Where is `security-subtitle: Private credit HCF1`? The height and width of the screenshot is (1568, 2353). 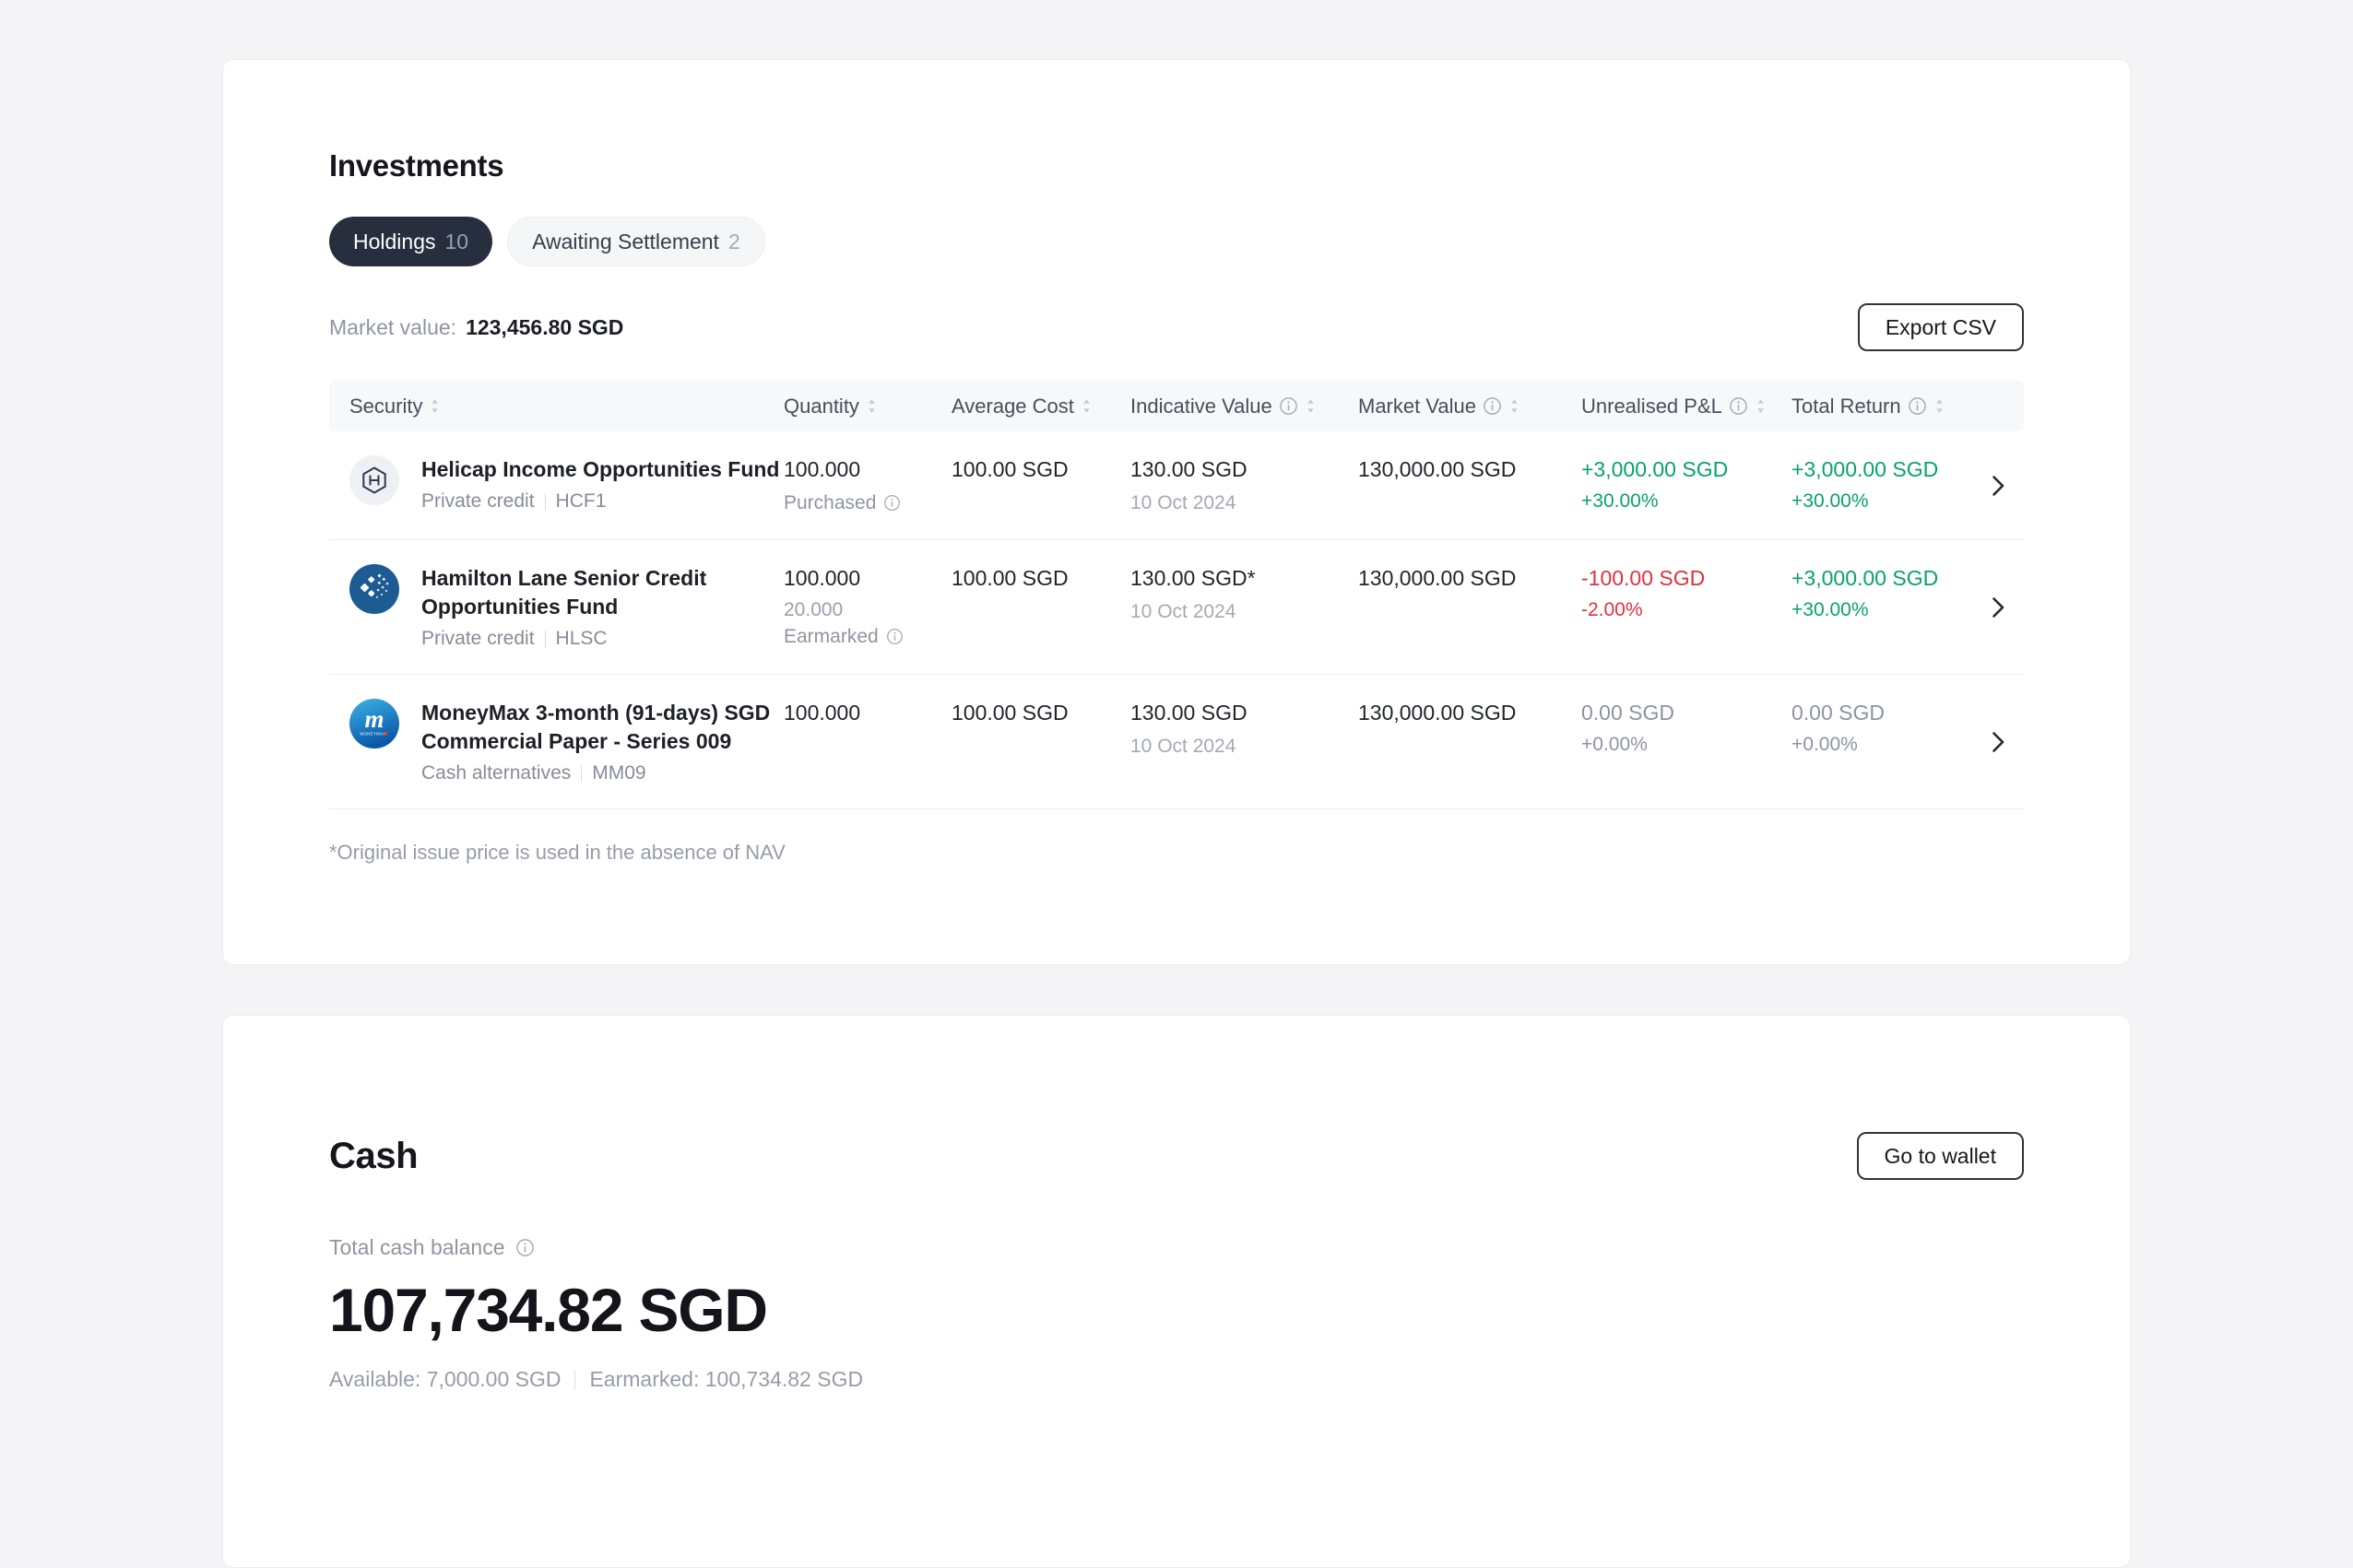 security-subtitle: Private credit HCF1 is located at coordinates (600, 501).